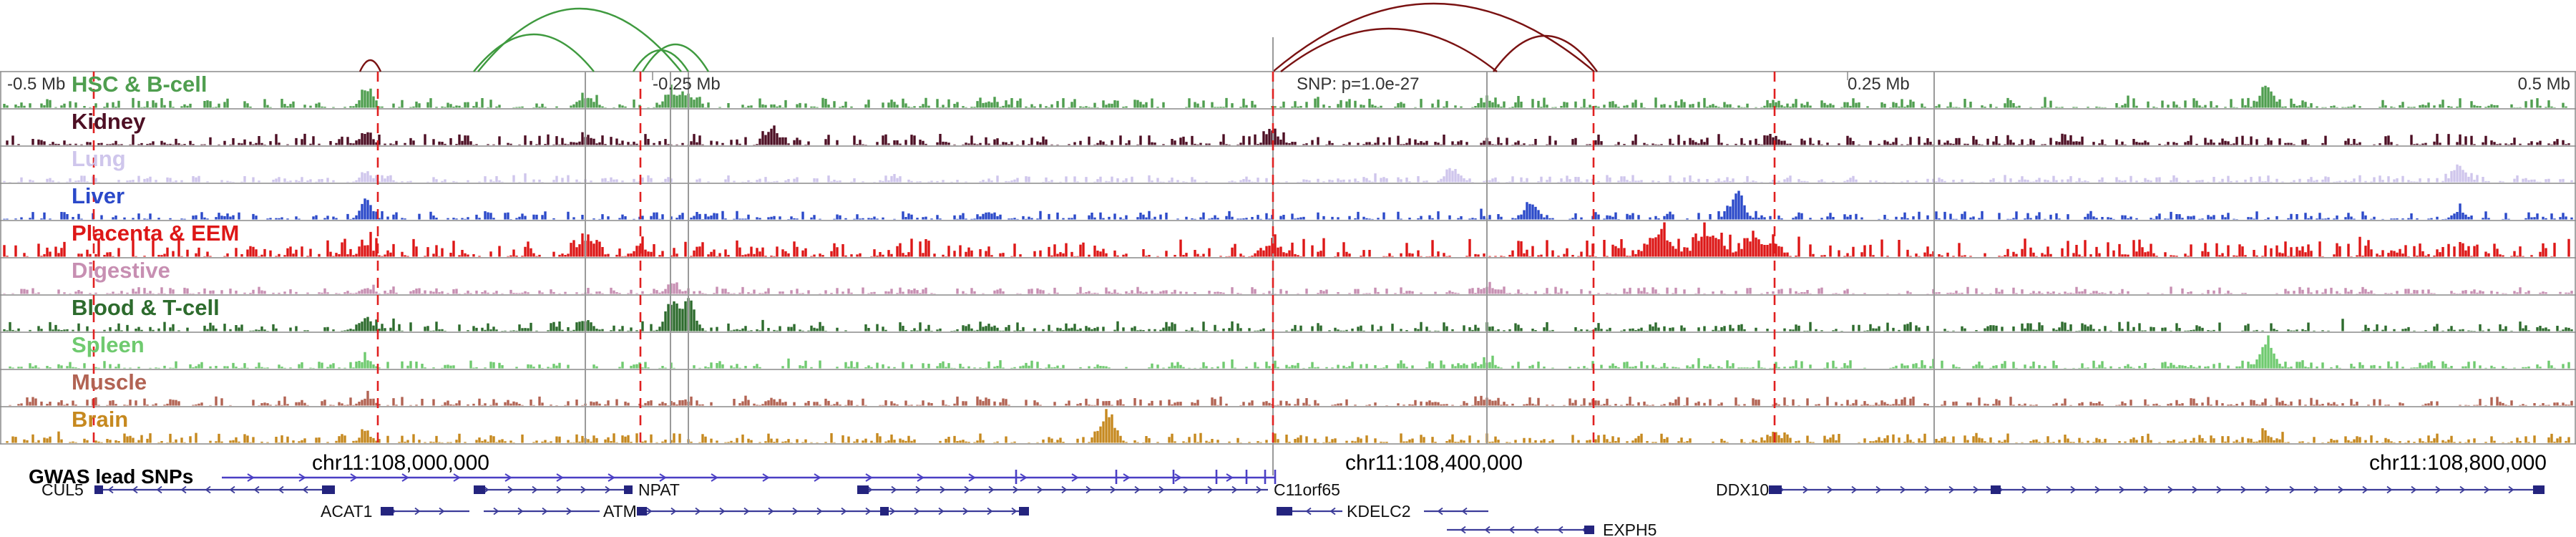 This screenshot has height=537, width=2576. I want to click on signal-muscle, so click(1291, 398).